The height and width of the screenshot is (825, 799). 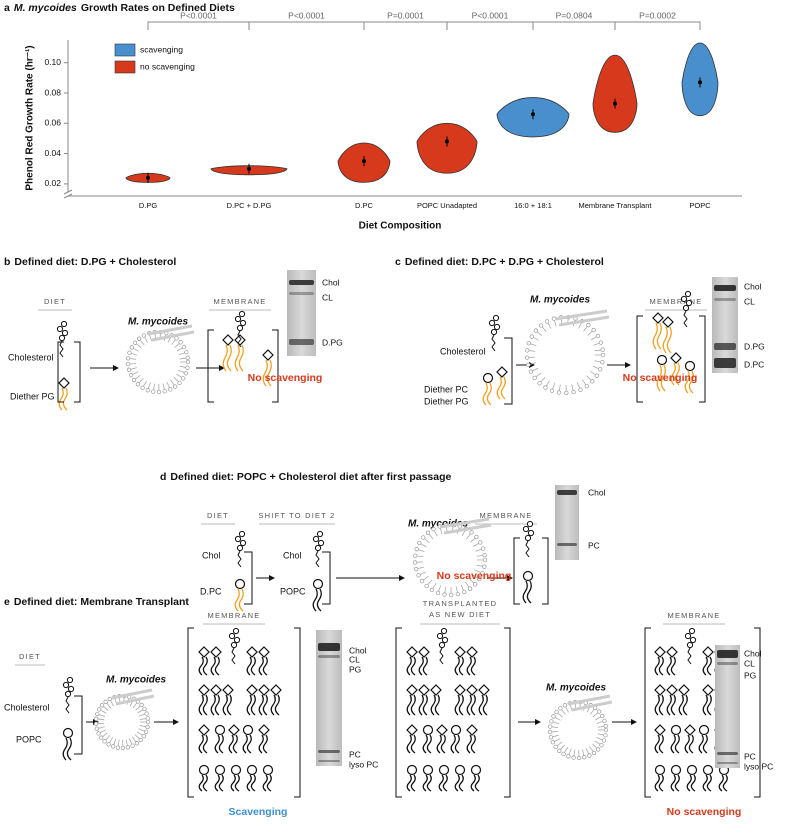 I want to click on section-header: AS NEW DIET, so click(x=460, y=614).